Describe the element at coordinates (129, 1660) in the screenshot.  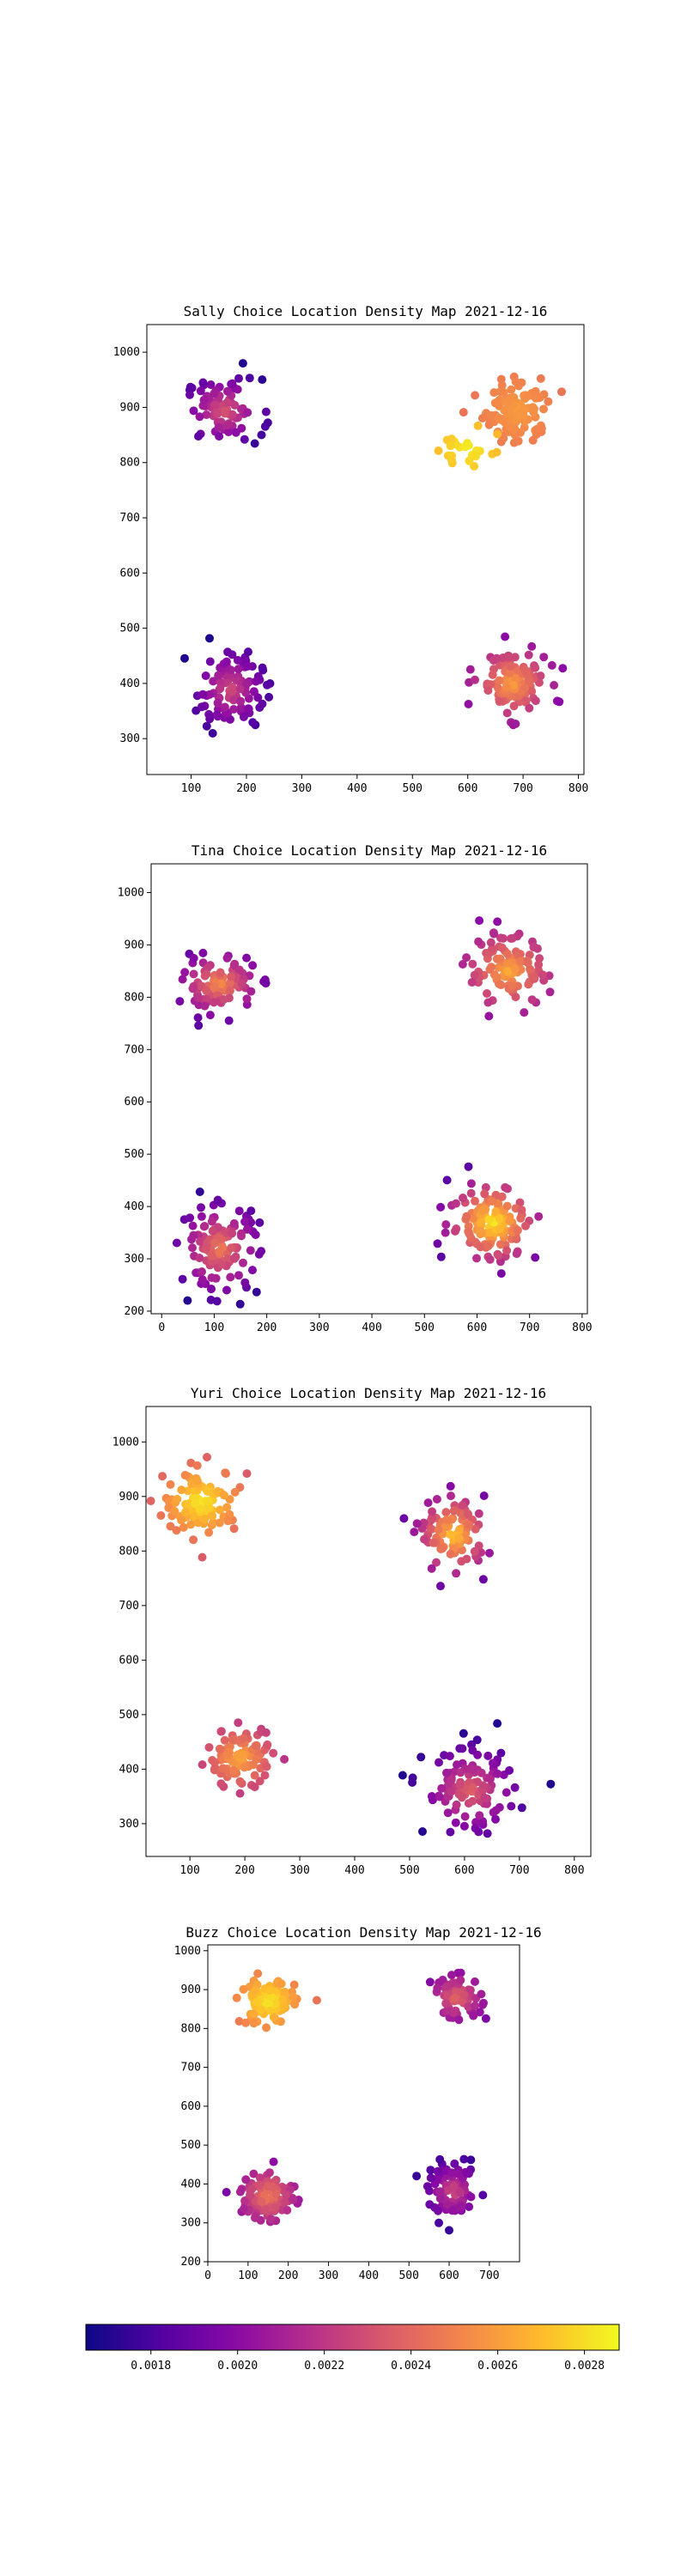
I see `y-tick-label: 600` at that location.